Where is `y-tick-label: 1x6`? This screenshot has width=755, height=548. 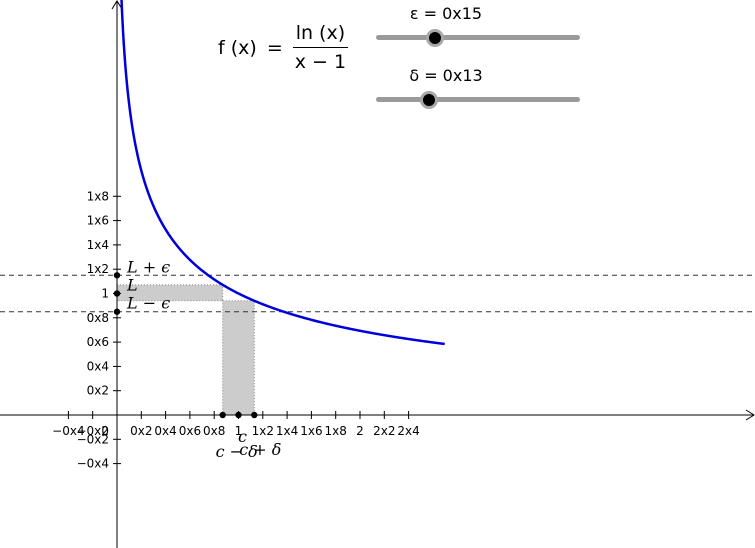 y-tick-label: 1x6 is located at coordinates (98, 221).